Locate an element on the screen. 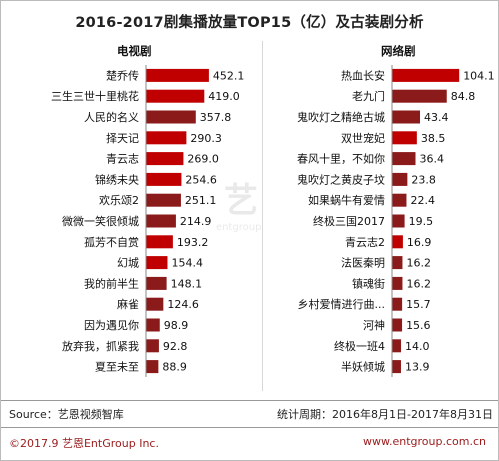  value-label: 254.6 is located at coordinates (201, 179).